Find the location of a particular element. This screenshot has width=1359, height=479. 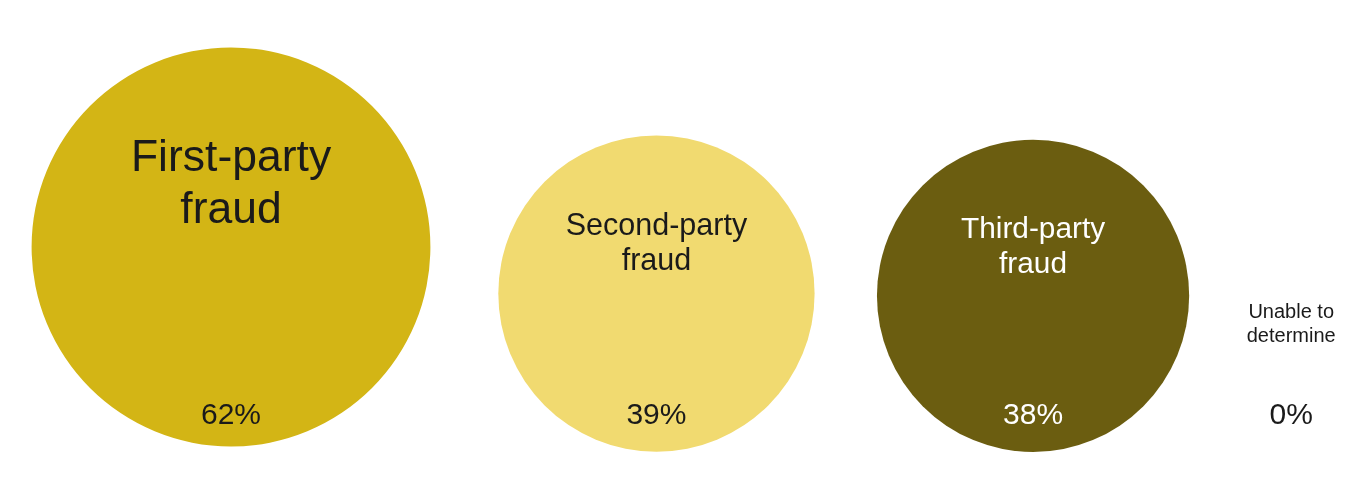

category-label: First-party fraud is located at coordinates (231, 181).